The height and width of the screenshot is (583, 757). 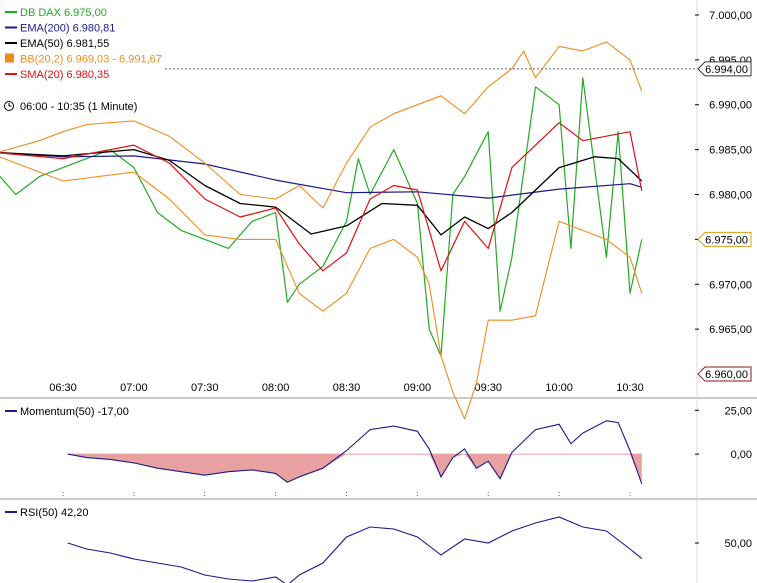 What do you see at coordinates (346, 495) in the screenshot?
I see `x-gridlines` at bounding box center [346, 495].